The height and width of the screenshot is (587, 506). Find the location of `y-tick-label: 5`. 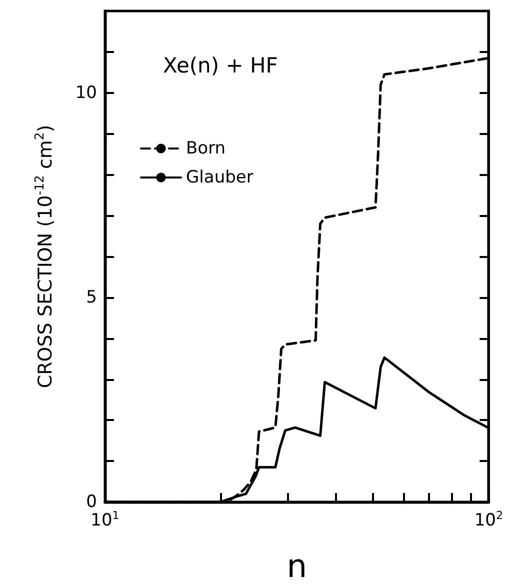

y-tick-label: 5 is located at coordinates (91, 297).